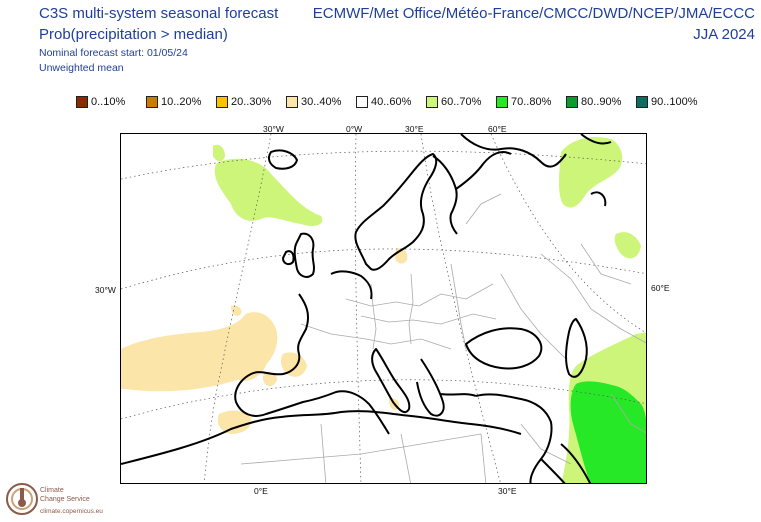 The image size is (761, 522). I want to click on coast-western-europe, so click(312, 352).